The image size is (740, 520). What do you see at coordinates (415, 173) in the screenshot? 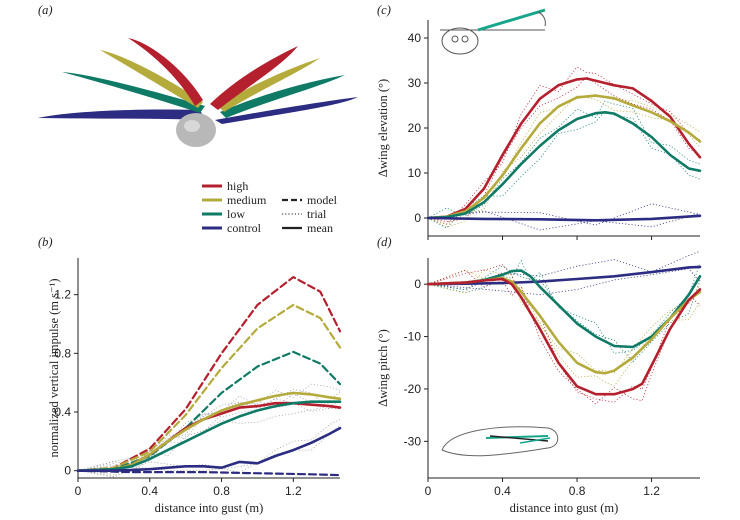
I see `y-tick-label-c: 10` at bounding box center [415, 173].